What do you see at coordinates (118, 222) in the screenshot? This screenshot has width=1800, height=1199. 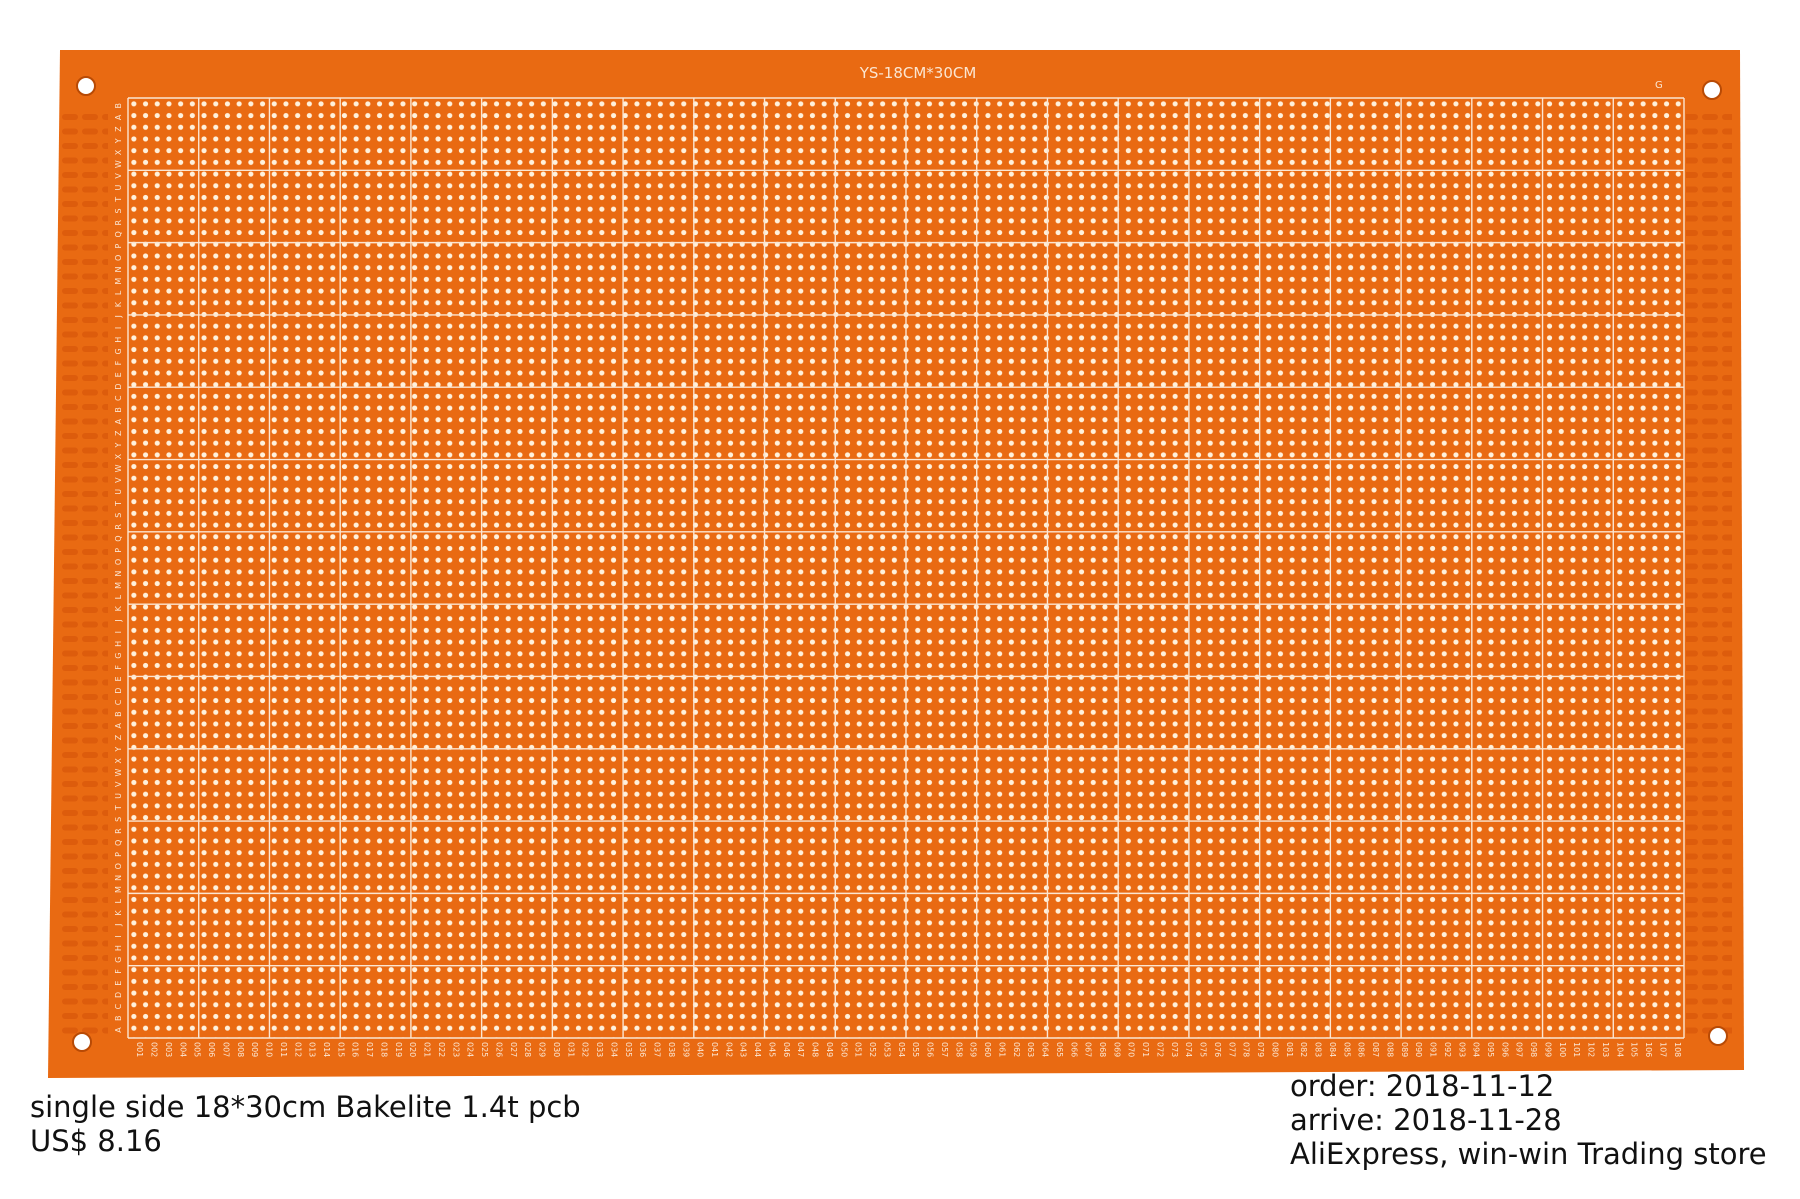 I see `row-letter: R` at bounding box center [118, 222].